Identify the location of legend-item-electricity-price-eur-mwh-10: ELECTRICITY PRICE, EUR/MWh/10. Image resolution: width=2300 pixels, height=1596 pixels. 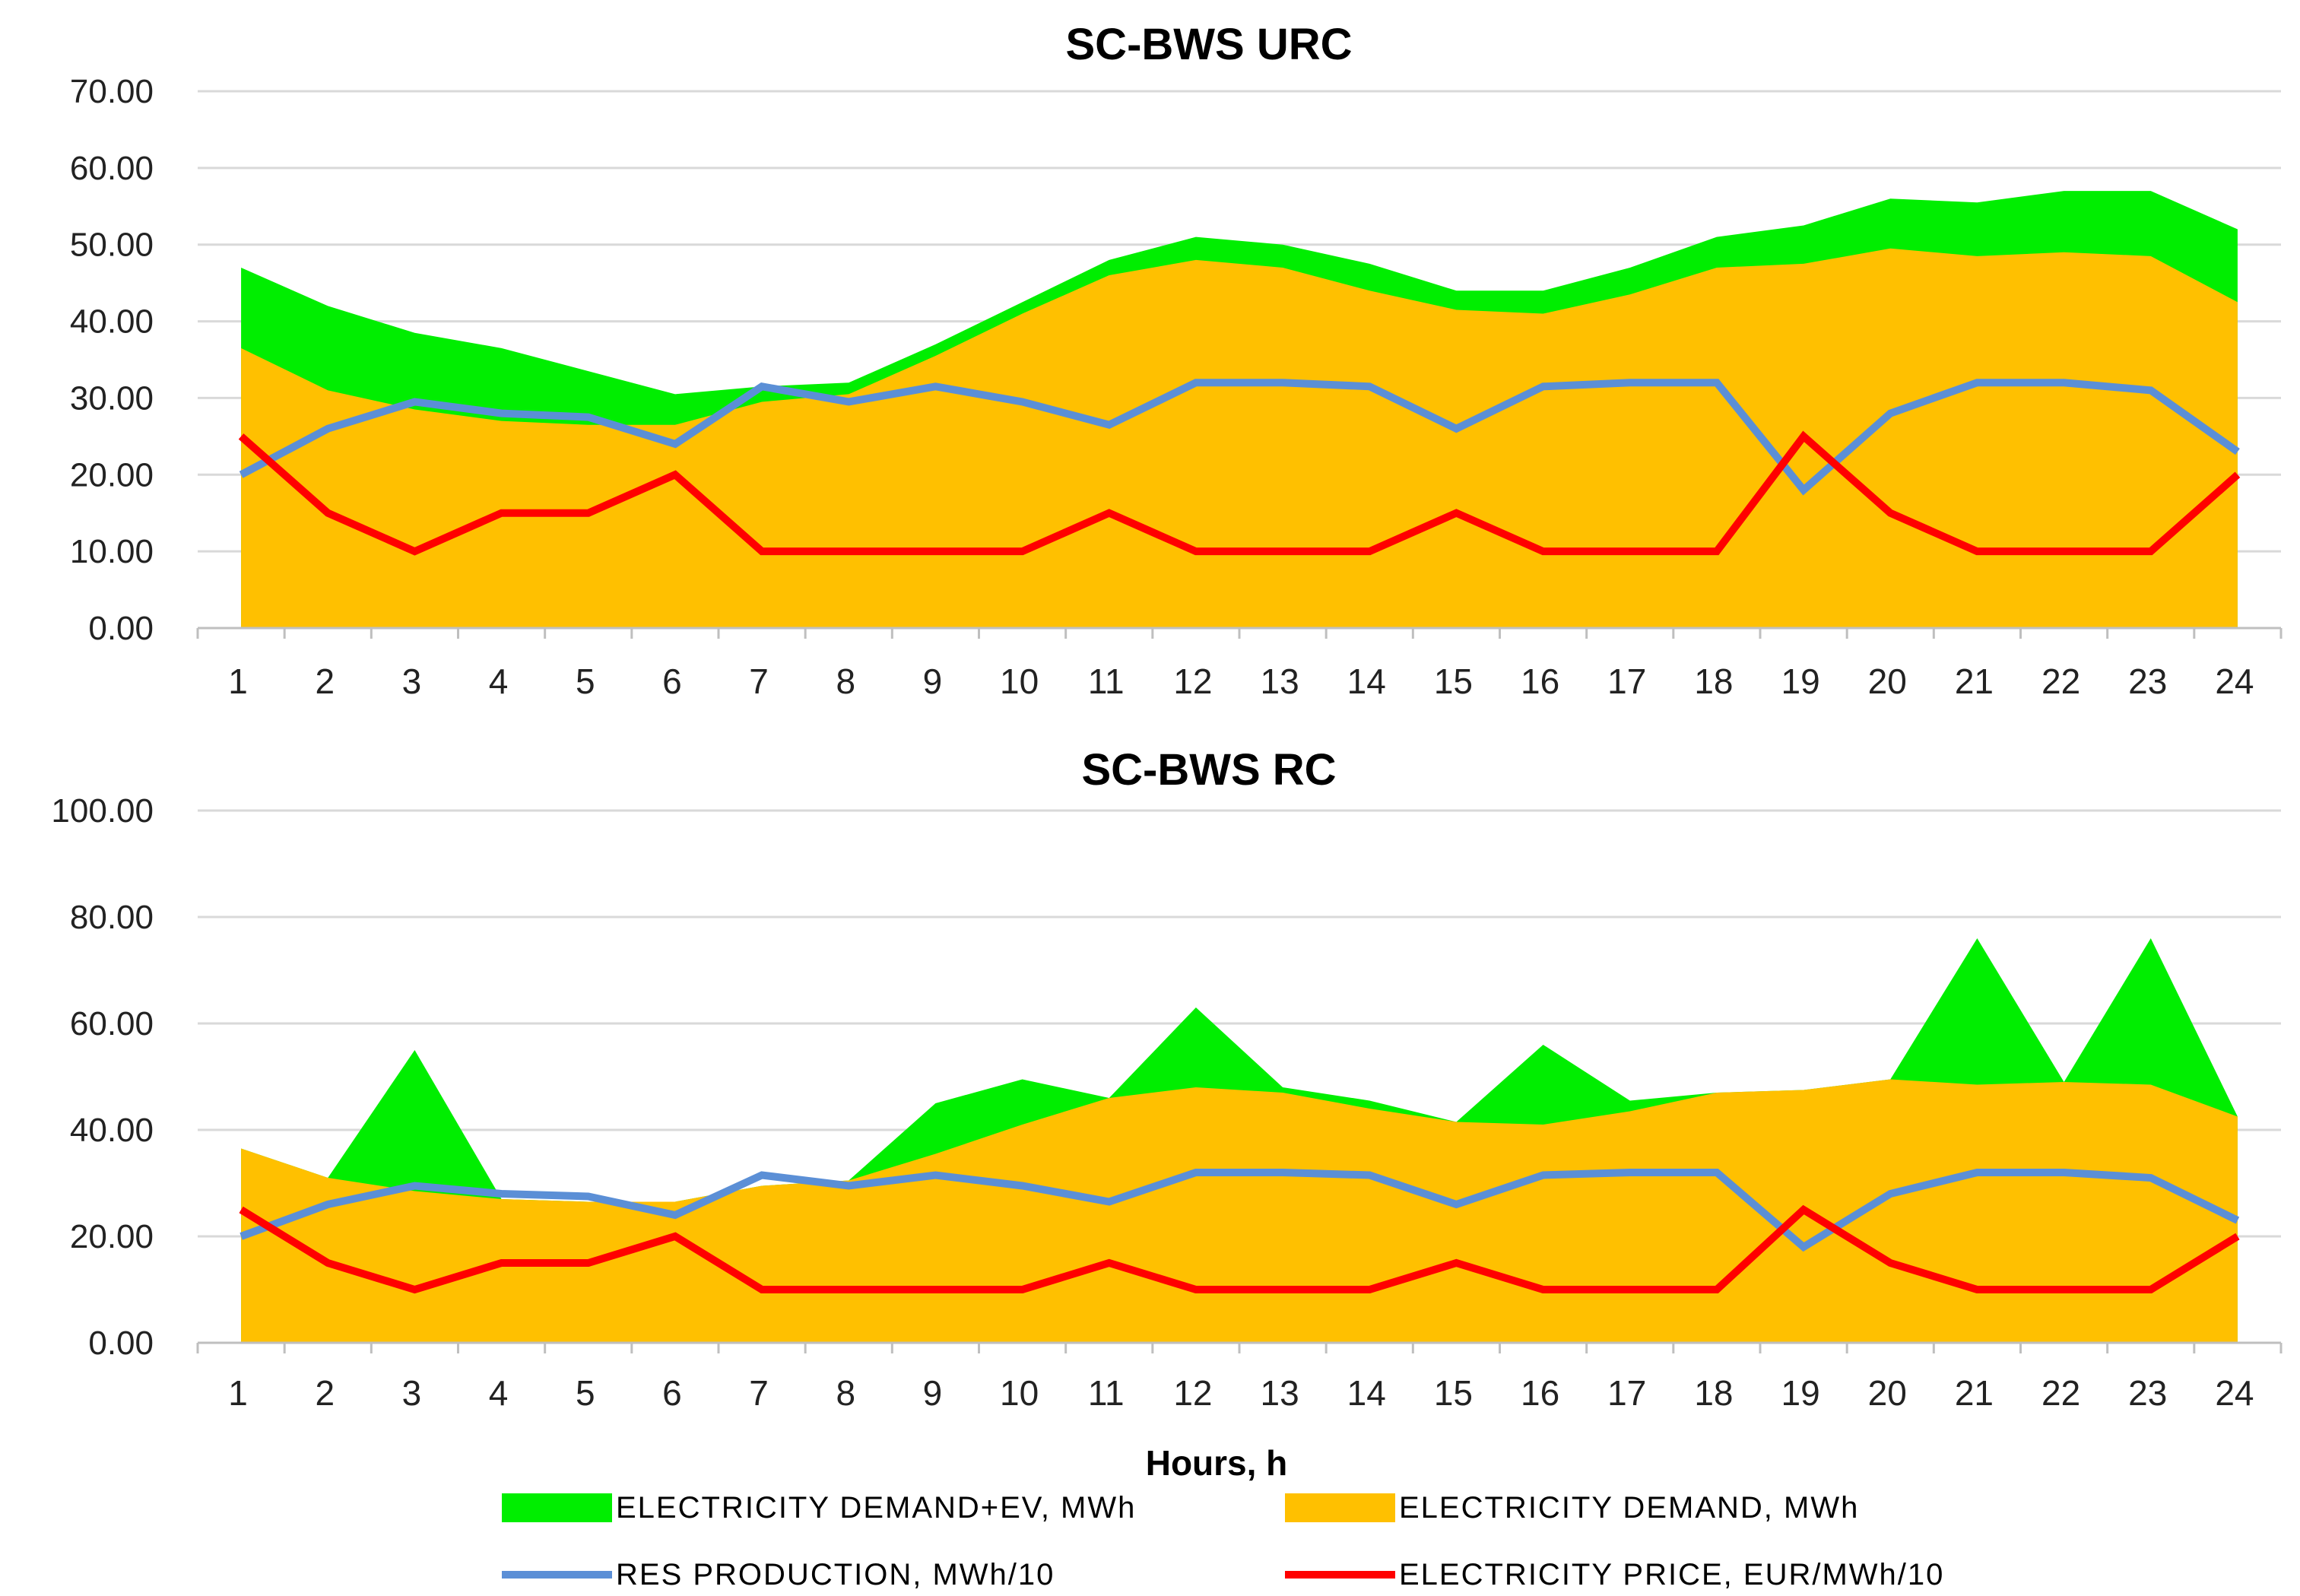
(1614, 1575).